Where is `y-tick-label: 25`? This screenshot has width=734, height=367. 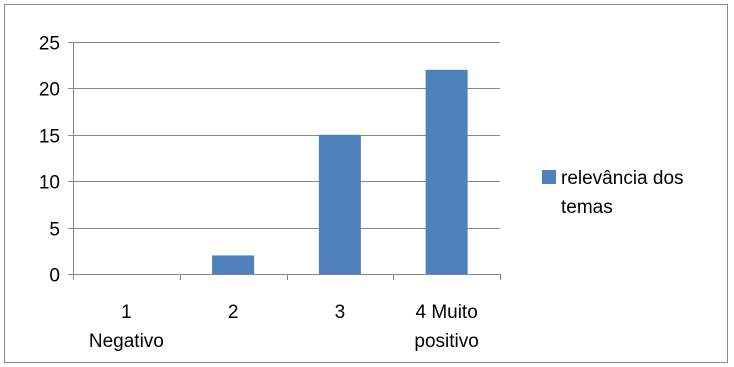 y-tick-label: 25 is located at coordinates (49, 44).